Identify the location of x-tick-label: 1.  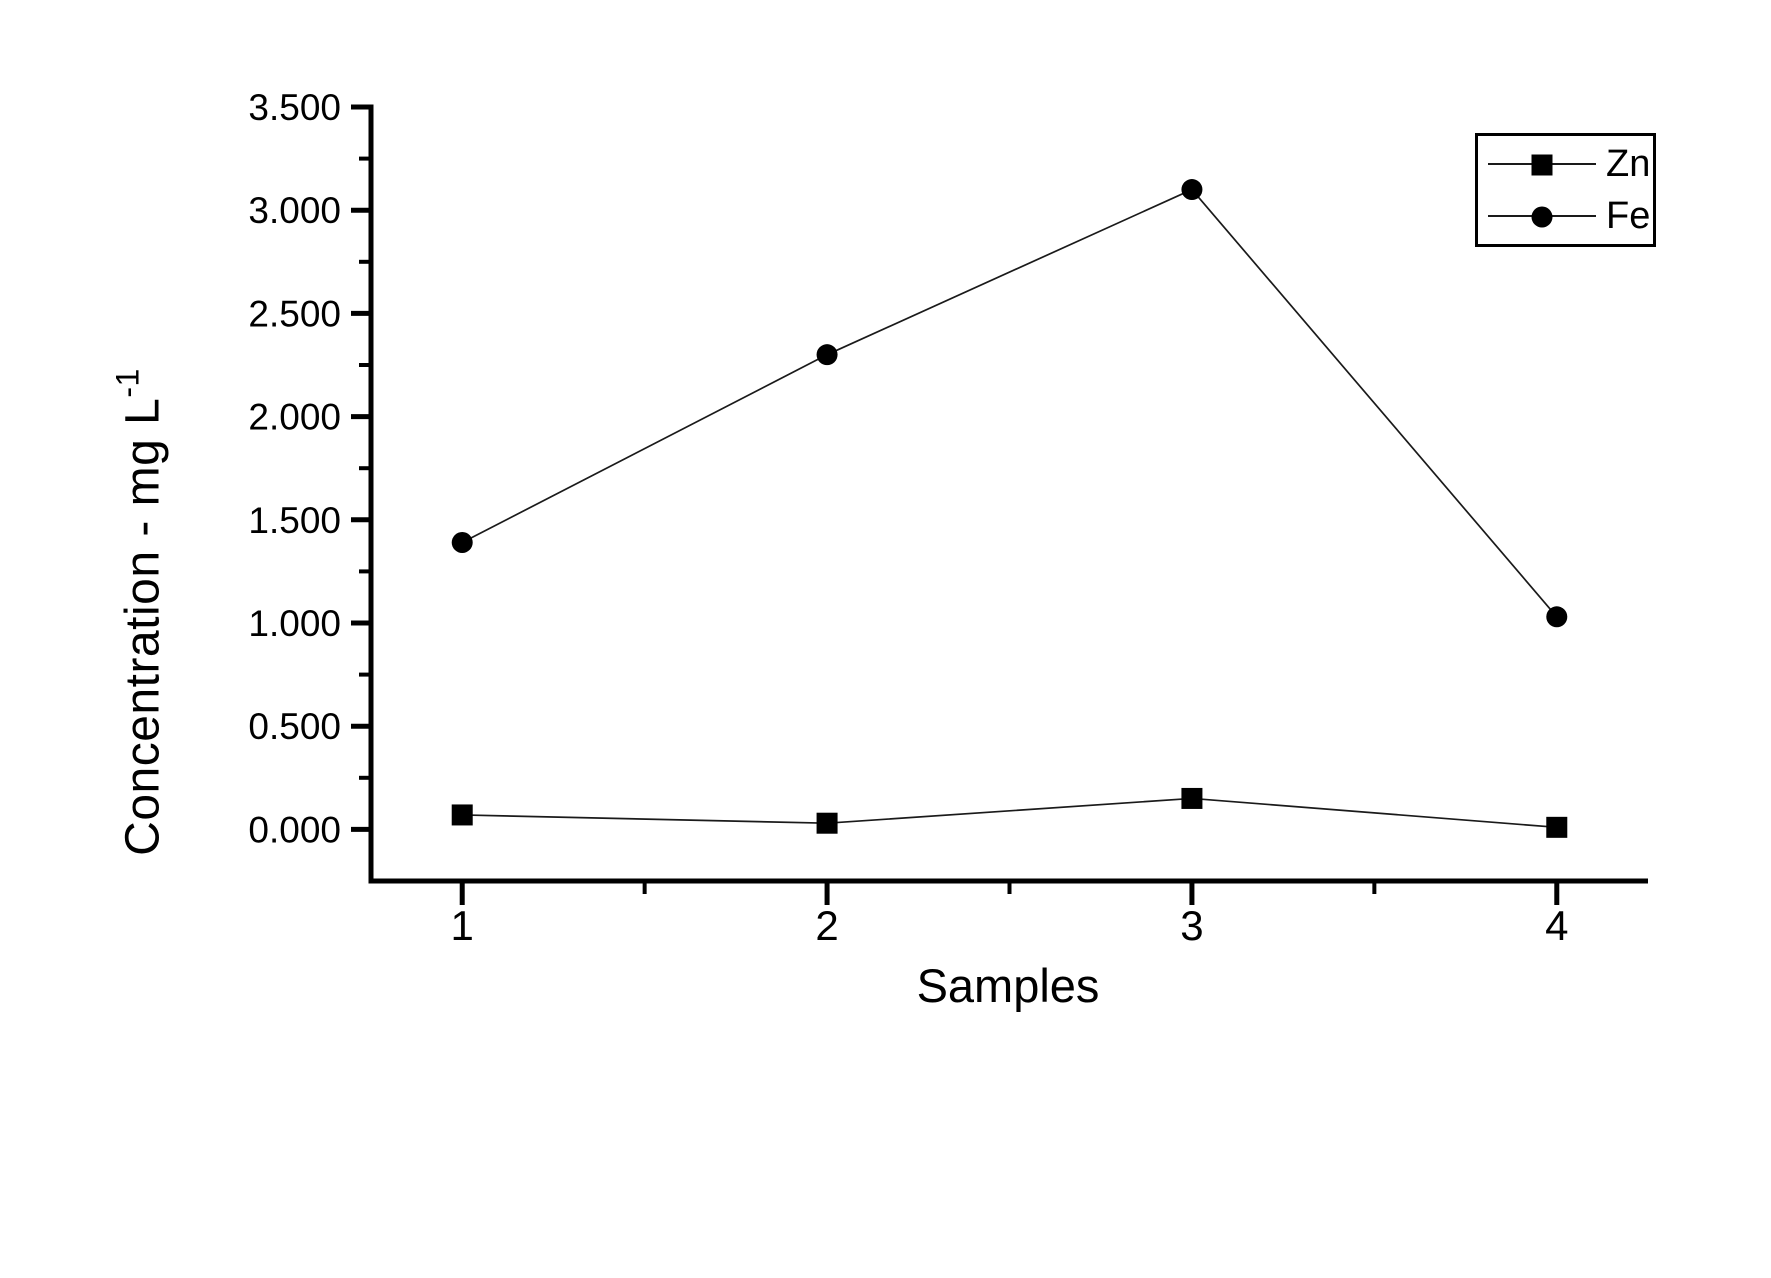
(462, 925).